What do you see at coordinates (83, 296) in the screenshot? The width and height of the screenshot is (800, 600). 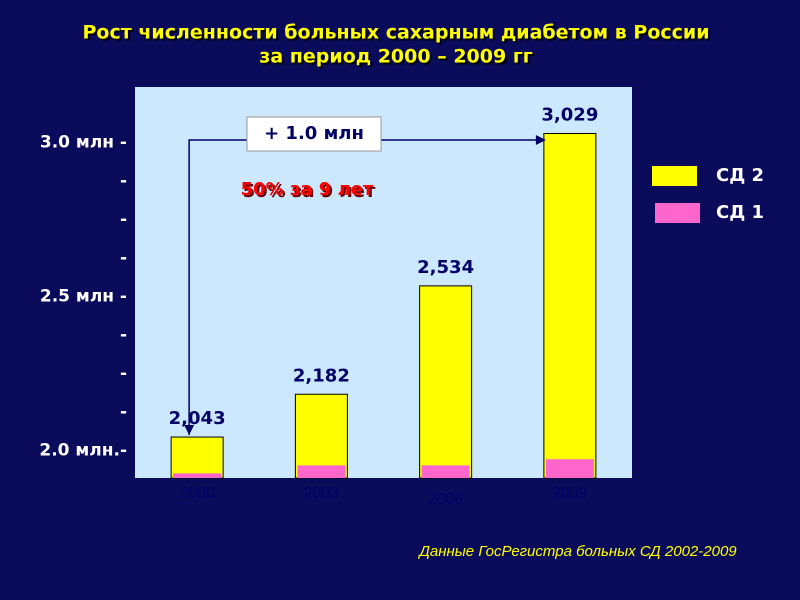 I see `y-tick-label: 2.5 млн -` at bounding box center [83, 296].